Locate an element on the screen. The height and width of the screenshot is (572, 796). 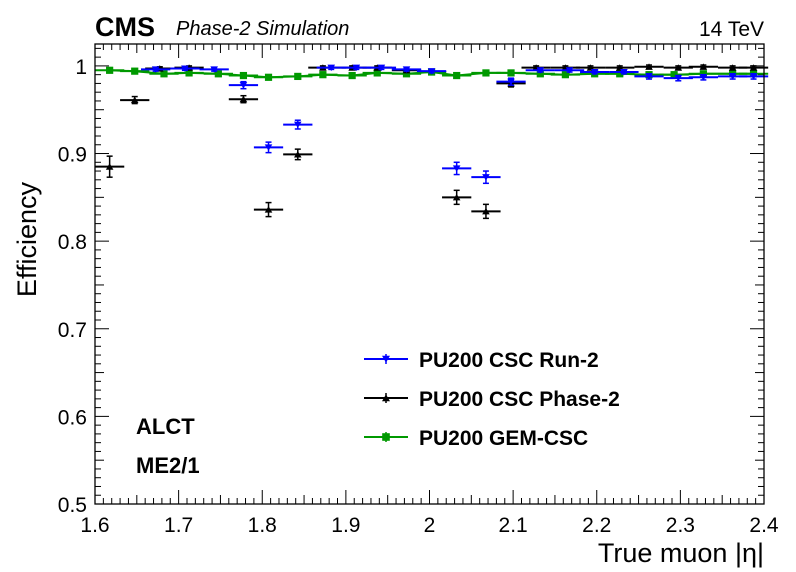
legend-entry: PU200 CSC Run-2 is located at coordinates (481, 360).